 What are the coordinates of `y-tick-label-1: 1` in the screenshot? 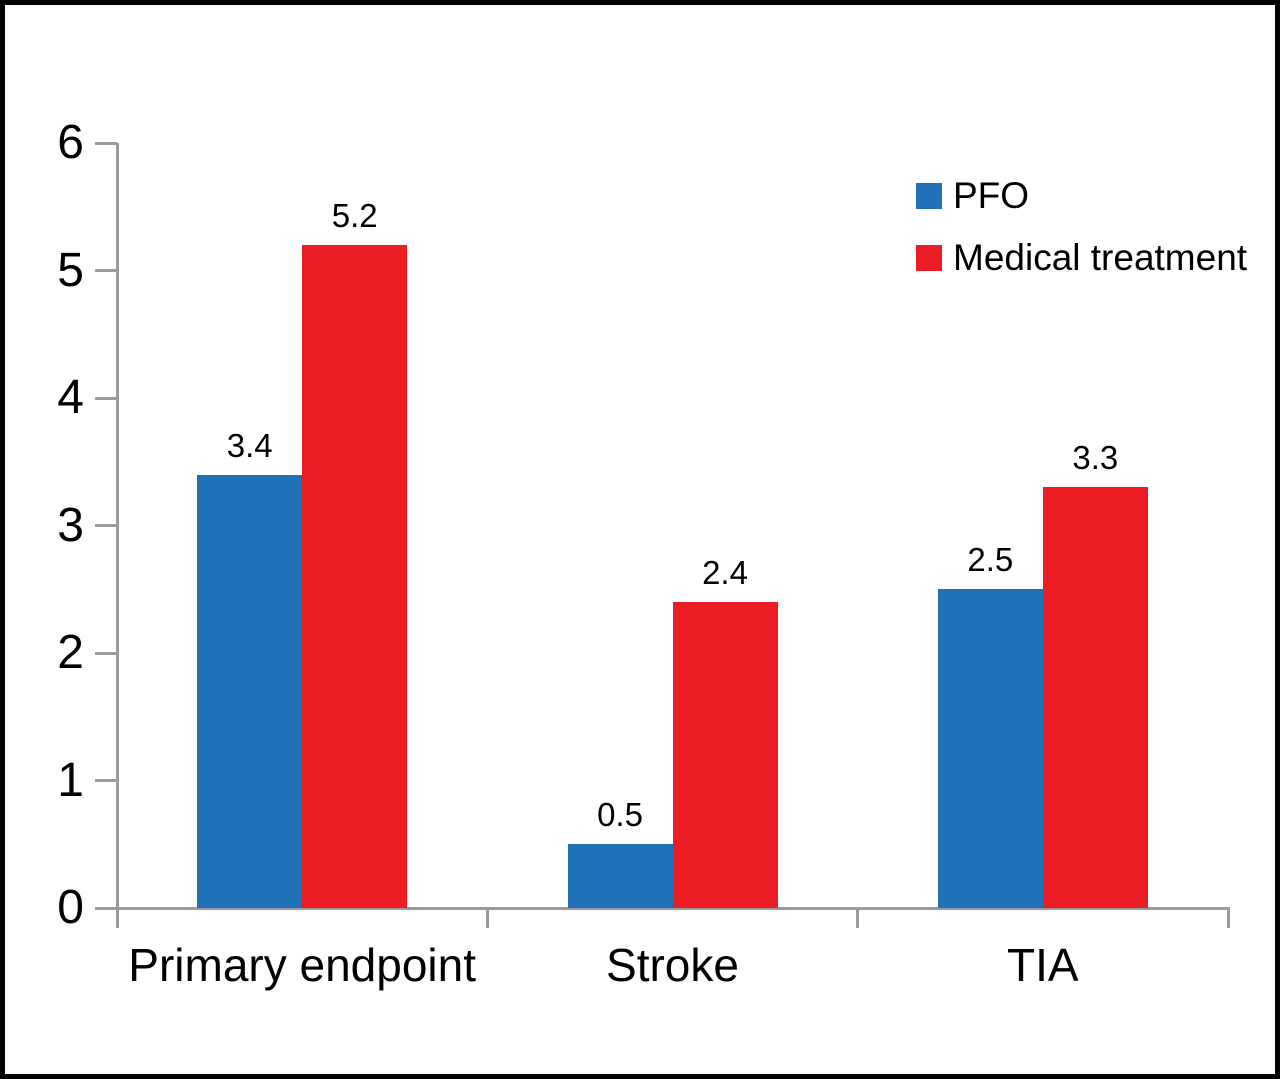 It's located at (70, 780).